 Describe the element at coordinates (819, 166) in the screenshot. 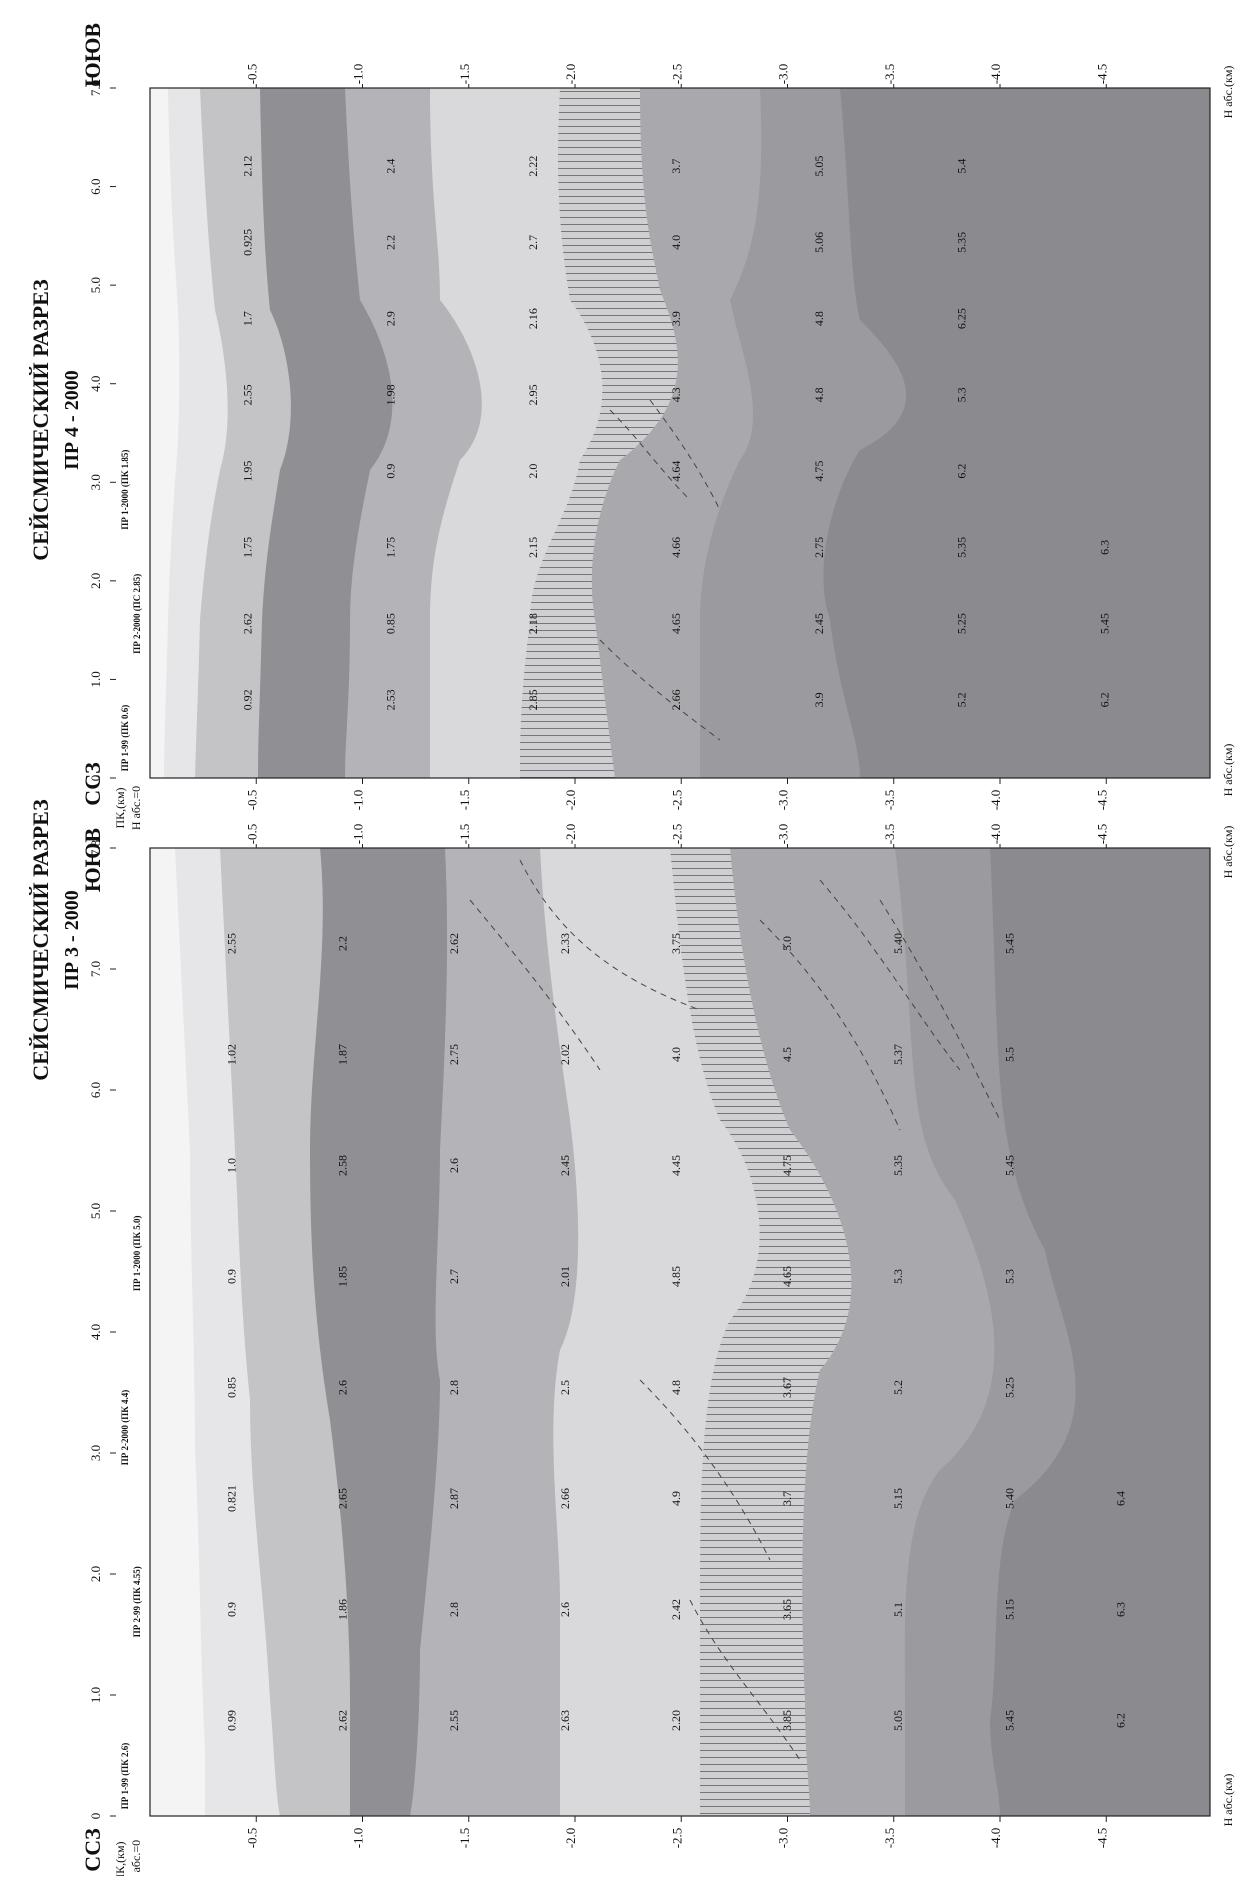

I see `velocity-label: 5.05` at that location.